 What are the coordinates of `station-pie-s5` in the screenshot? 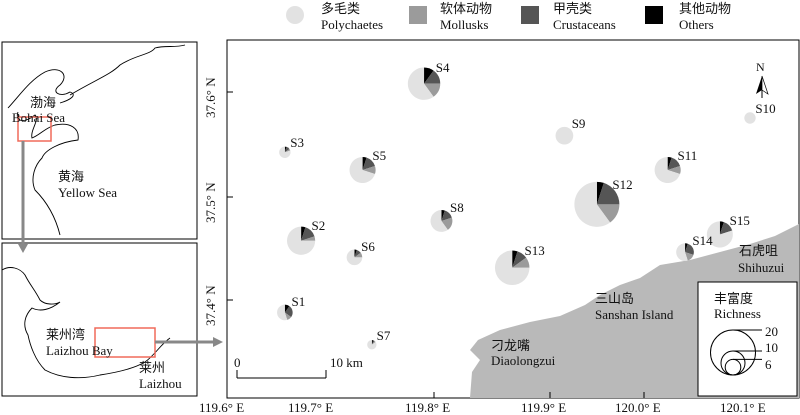 It's located at (362, 170).